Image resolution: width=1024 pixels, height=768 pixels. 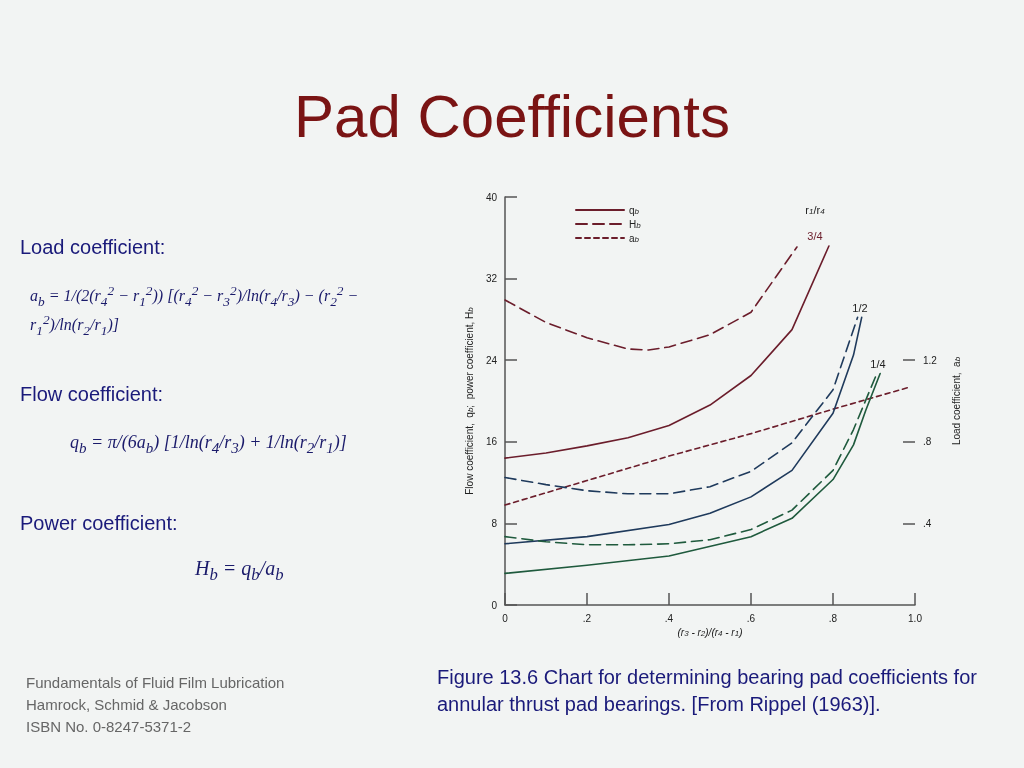 I want to click on y2-tick-label: 1.2, so click(x=930, y=360).